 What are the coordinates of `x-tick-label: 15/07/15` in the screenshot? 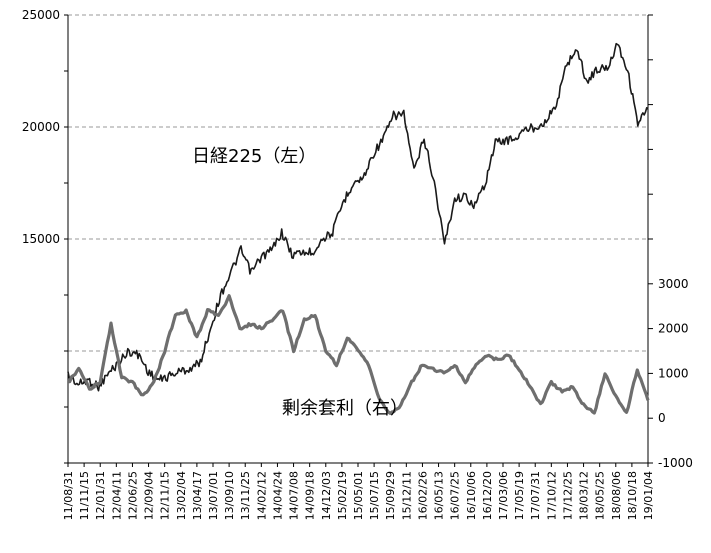 It's located at (374, 495).